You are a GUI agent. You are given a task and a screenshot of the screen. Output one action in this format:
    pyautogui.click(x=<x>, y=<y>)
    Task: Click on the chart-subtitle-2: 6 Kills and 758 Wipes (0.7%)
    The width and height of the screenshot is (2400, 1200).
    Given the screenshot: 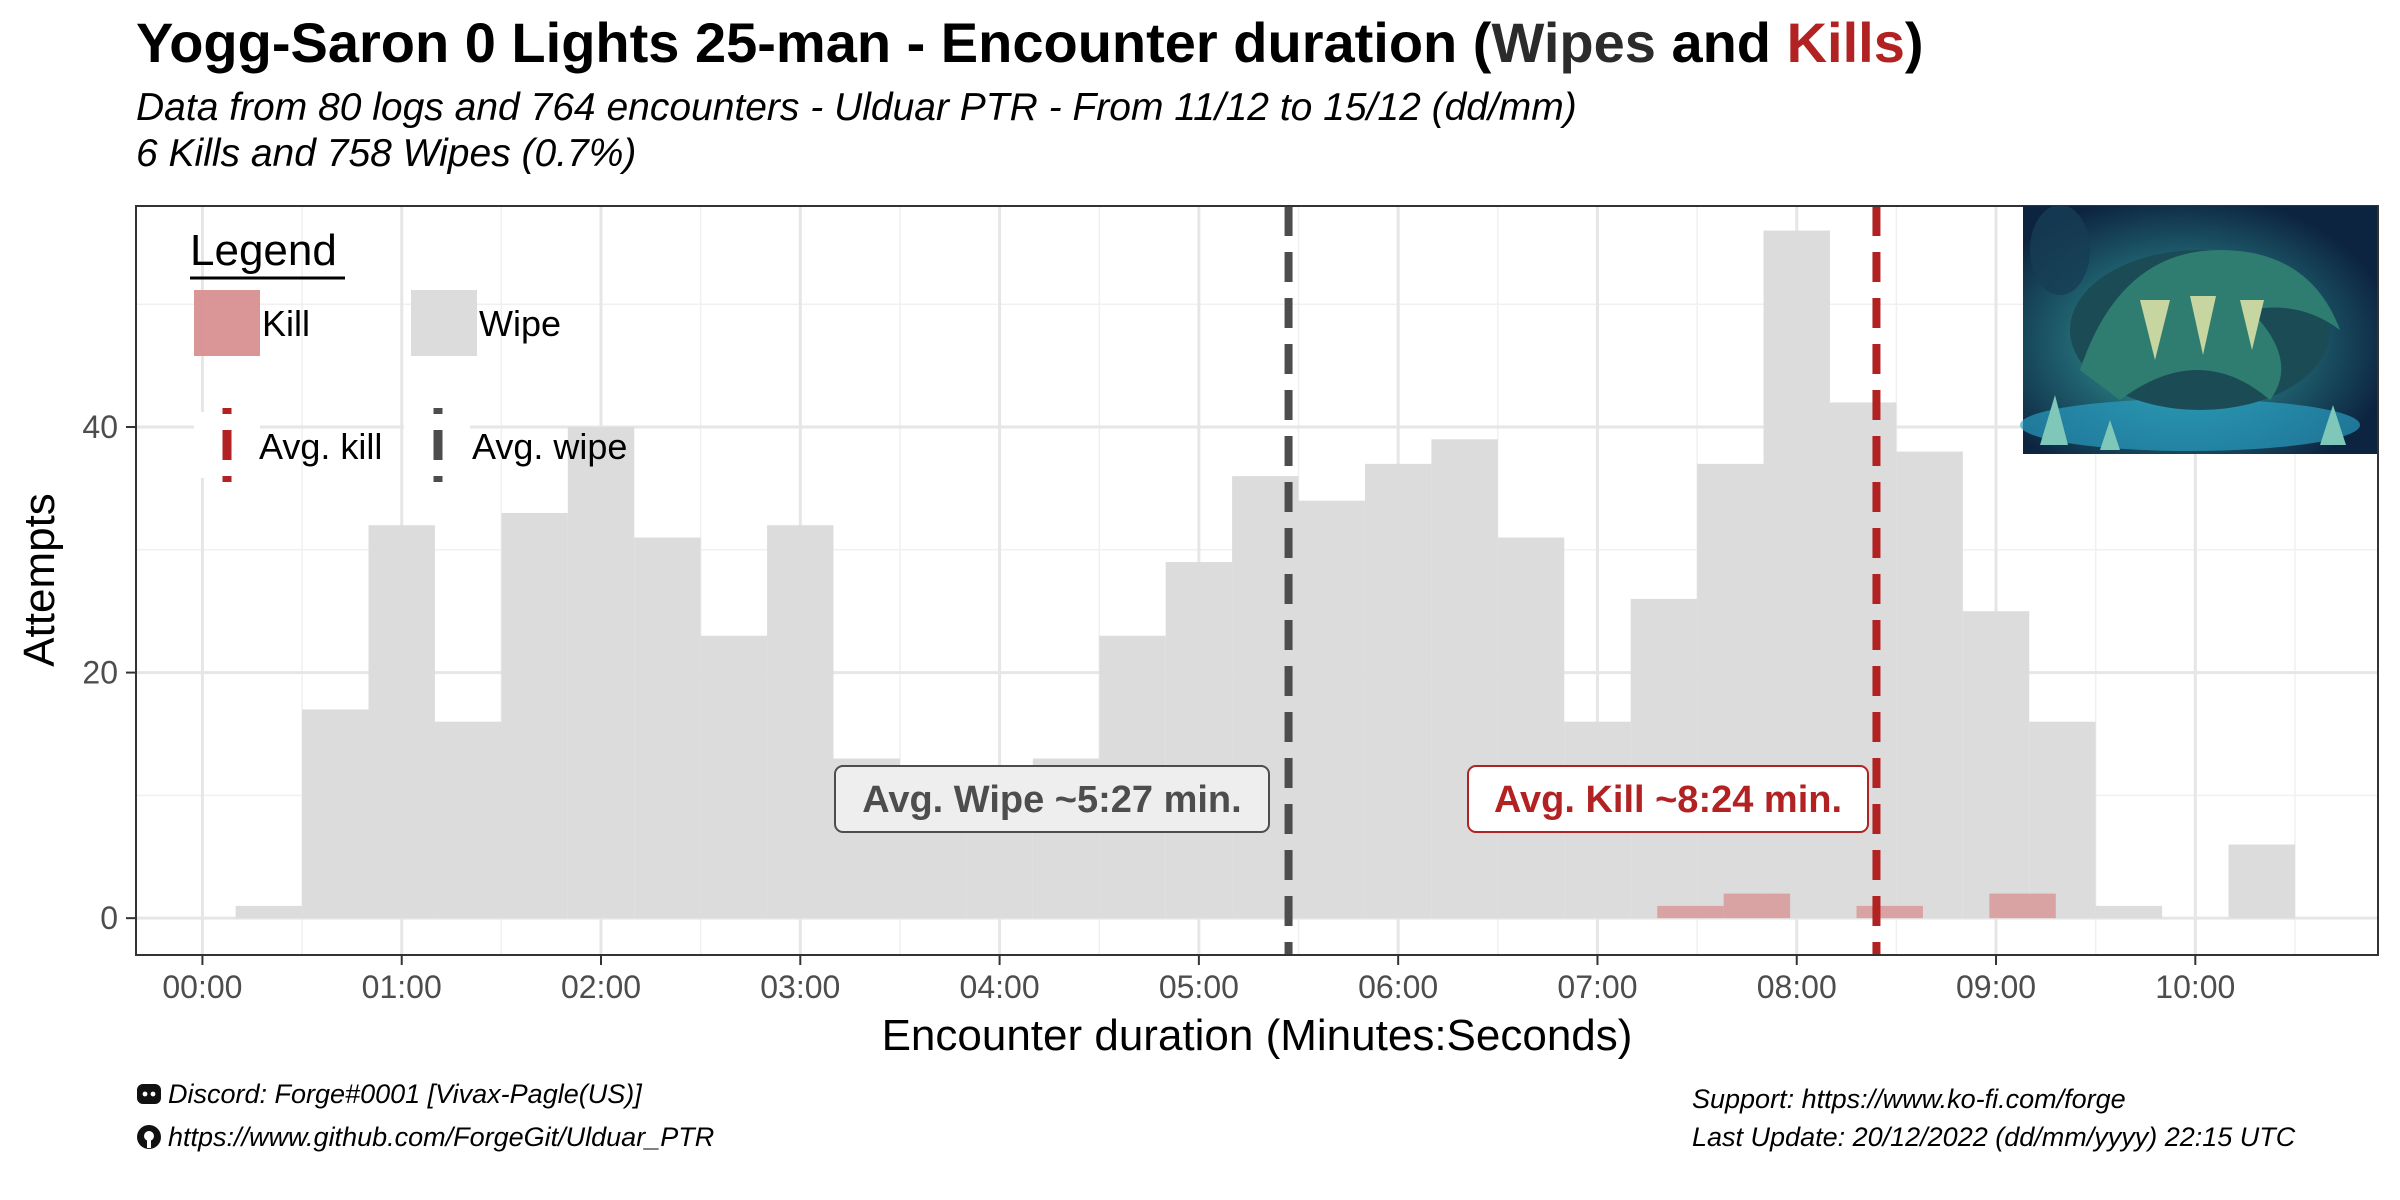 What is the action you would take?
    pyautogui.click(x=386, y=153)
    